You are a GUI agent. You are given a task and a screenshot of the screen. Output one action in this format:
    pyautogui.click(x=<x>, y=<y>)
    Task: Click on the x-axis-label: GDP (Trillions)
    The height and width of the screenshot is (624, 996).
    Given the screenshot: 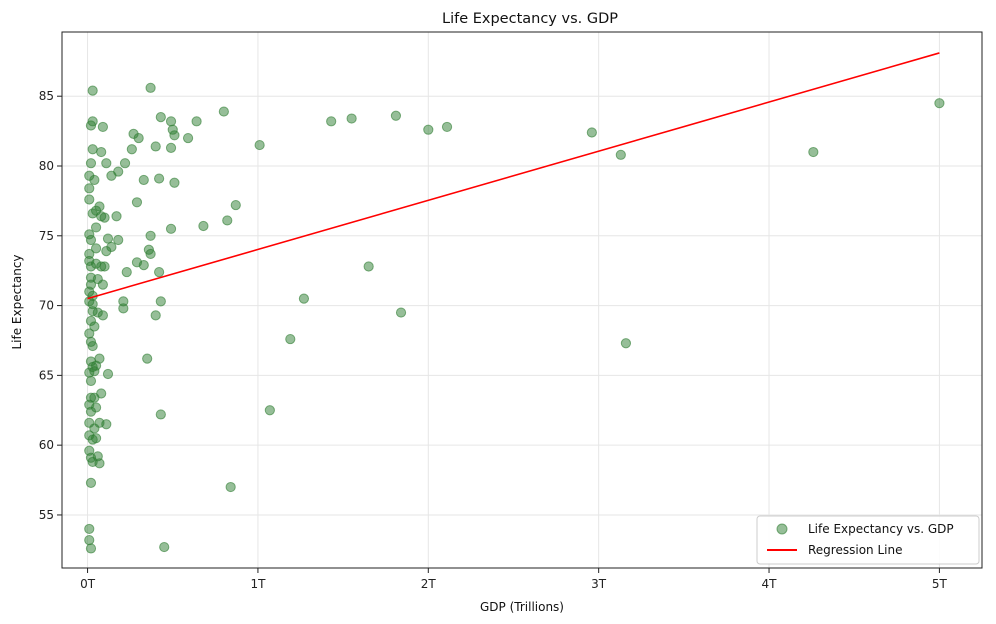 What is the action you would take?
    pyautogui.click(x=522, y=607)
    